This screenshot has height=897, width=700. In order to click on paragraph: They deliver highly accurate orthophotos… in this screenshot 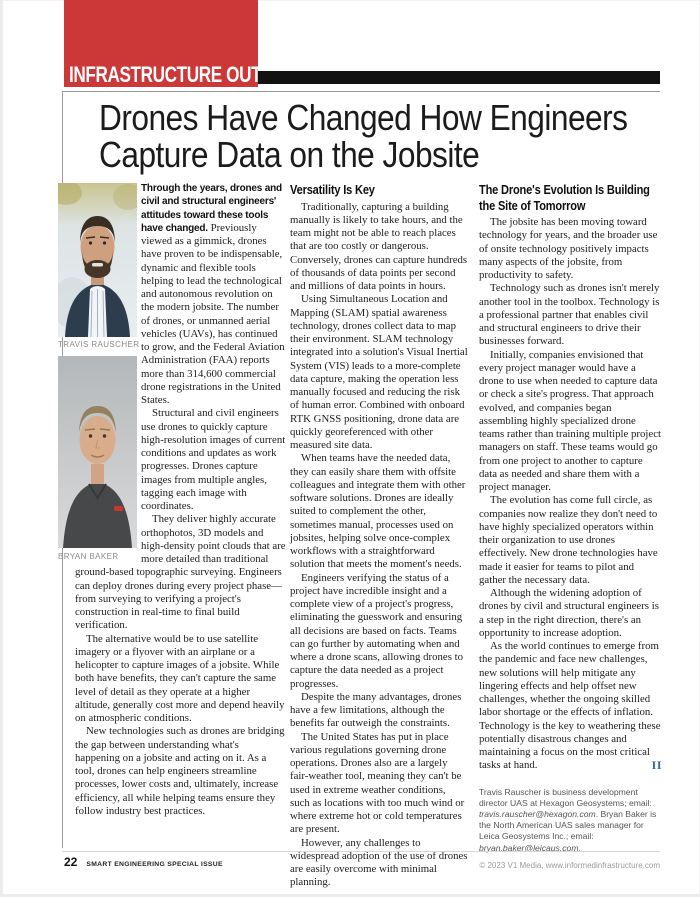, I will do `click(180, 572)`.